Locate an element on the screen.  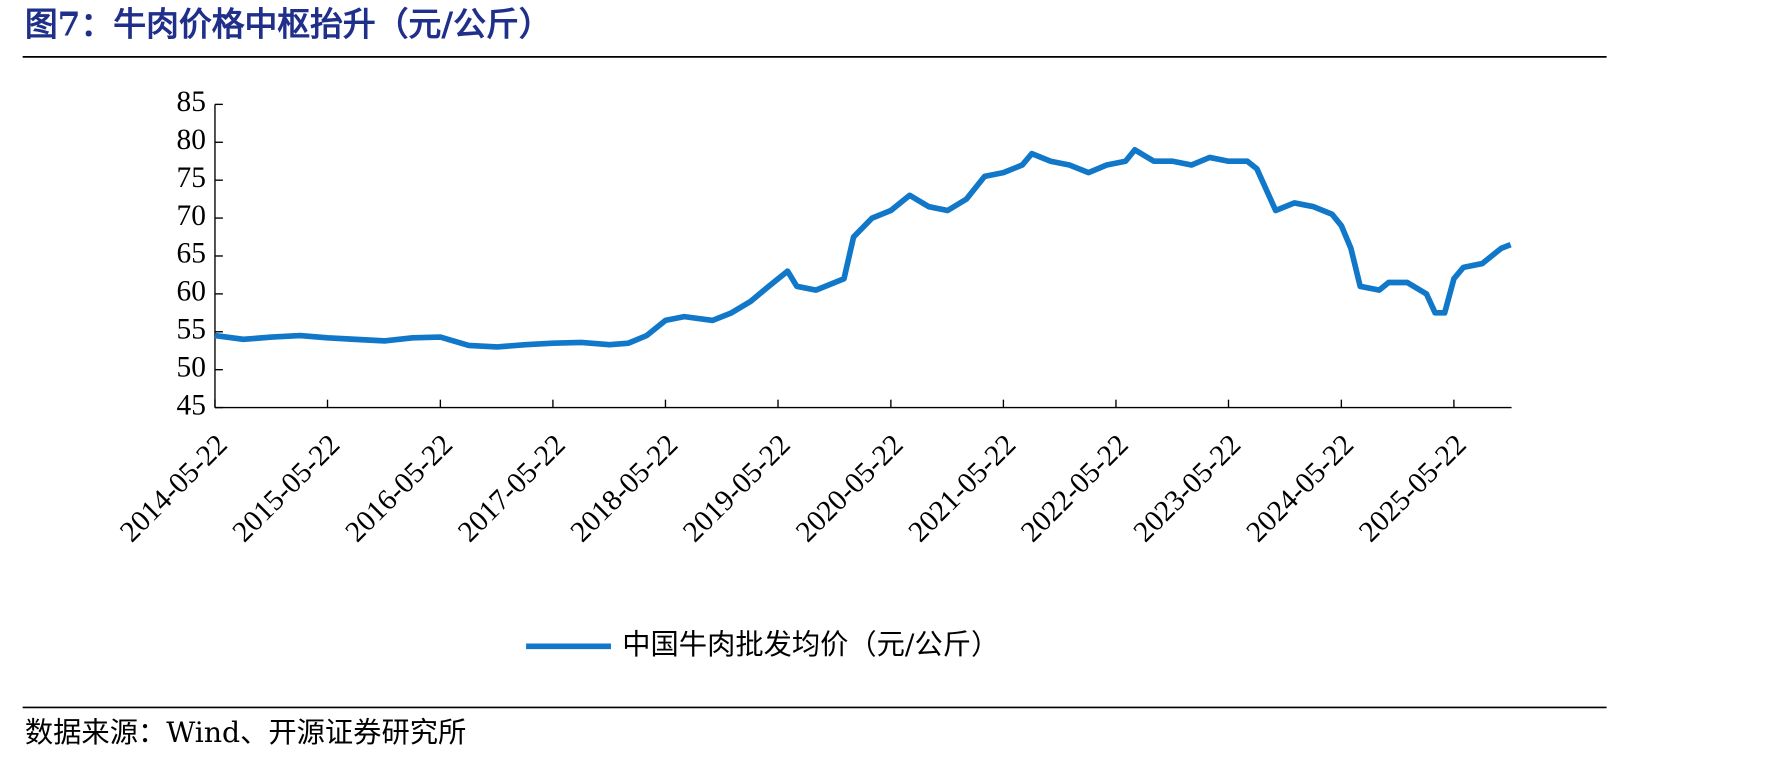
legend-label: 中国牛肉批发均价（元/公斤） is located at coordinates (810, 644).